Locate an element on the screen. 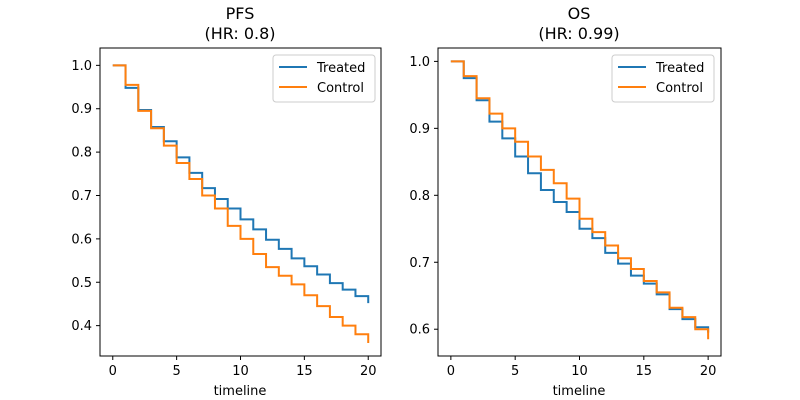 This screenshot has height=400, width=800. pfs-y-tick-label: 0.6 is located at coordinates (81, 239).